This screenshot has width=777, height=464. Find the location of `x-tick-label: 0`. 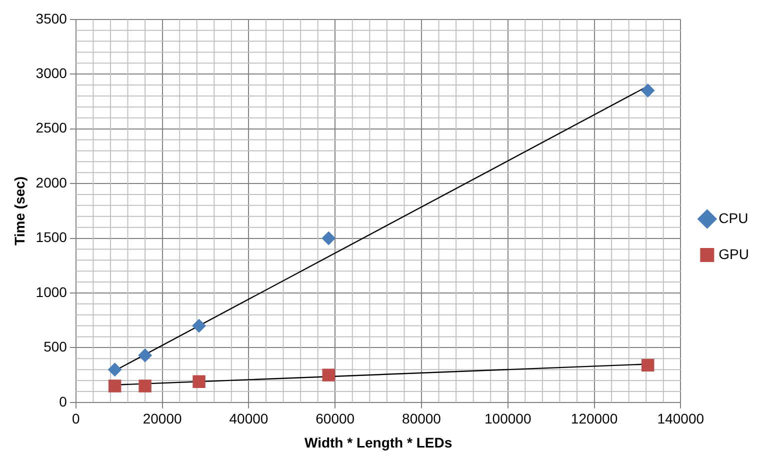

x-tick-label: 0 is located at coordinates (76, 418).